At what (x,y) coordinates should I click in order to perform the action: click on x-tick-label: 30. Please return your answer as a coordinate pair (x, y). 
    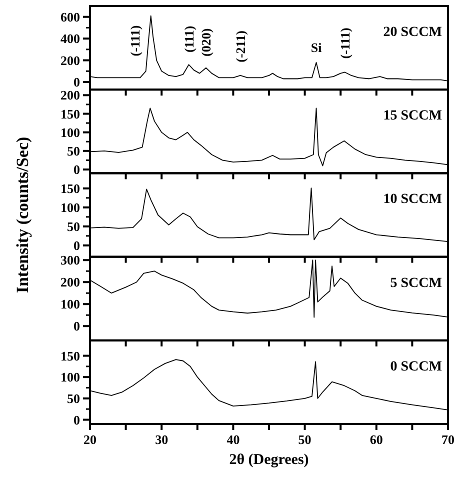
    Looking at the image, I should click on (161, 439).